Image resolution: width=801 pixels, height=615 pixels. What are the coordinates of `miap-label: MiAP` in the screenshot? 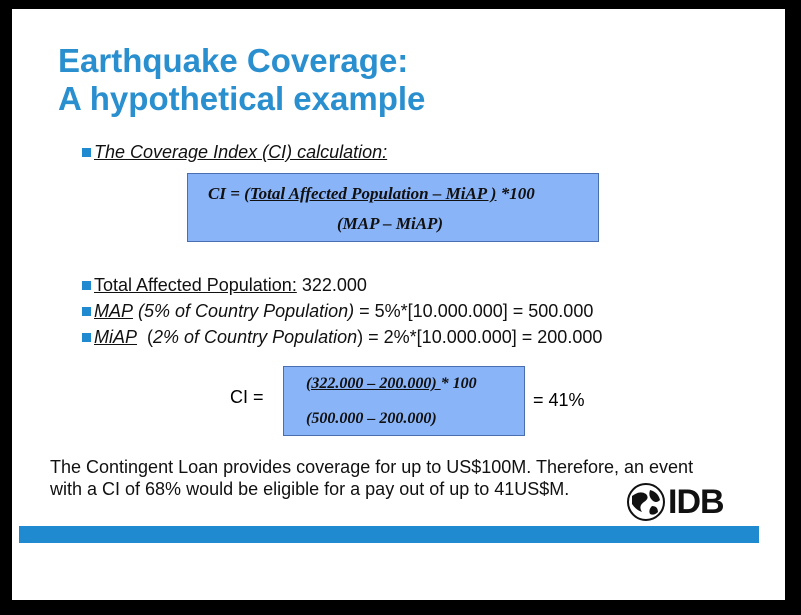 It's located at (116, 337).